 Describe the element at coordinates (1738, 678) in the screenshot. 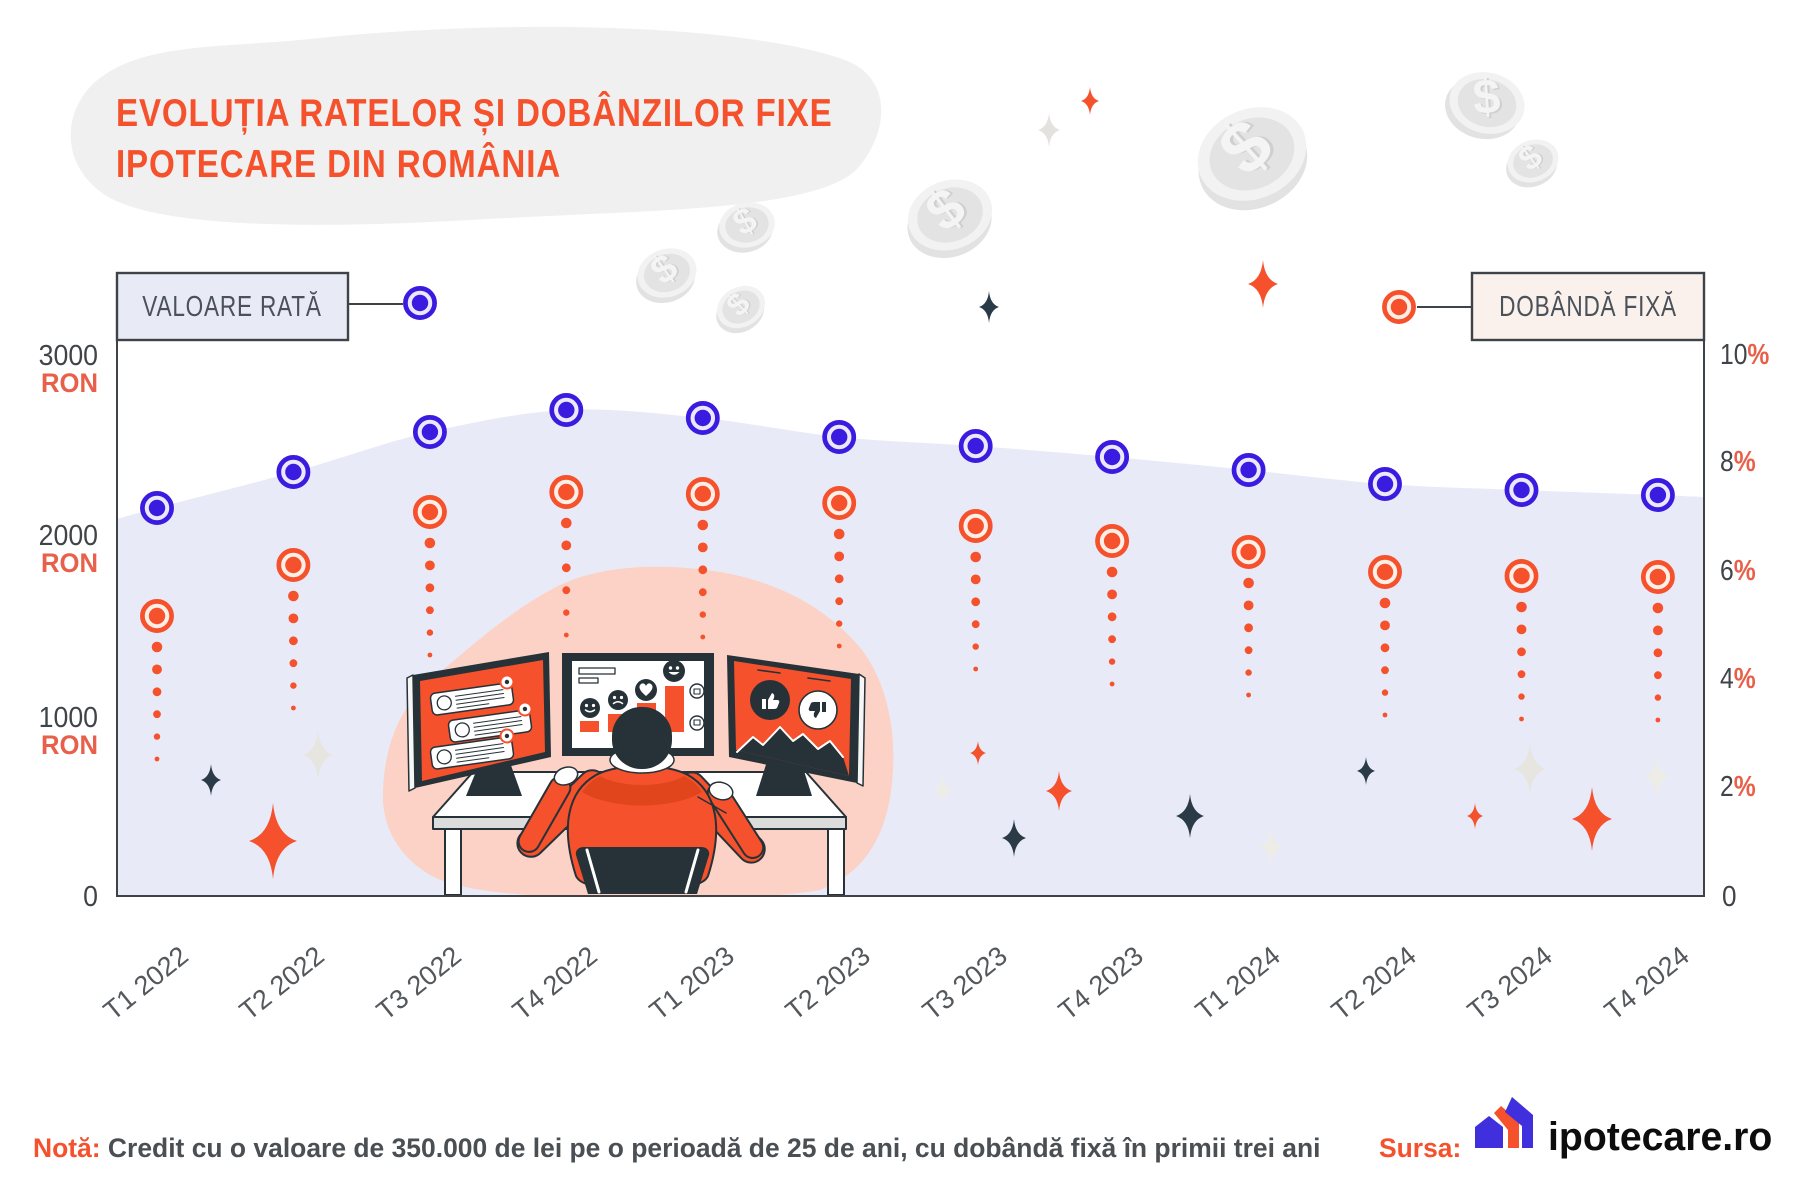

I see `svg-text: 4%` at that location.